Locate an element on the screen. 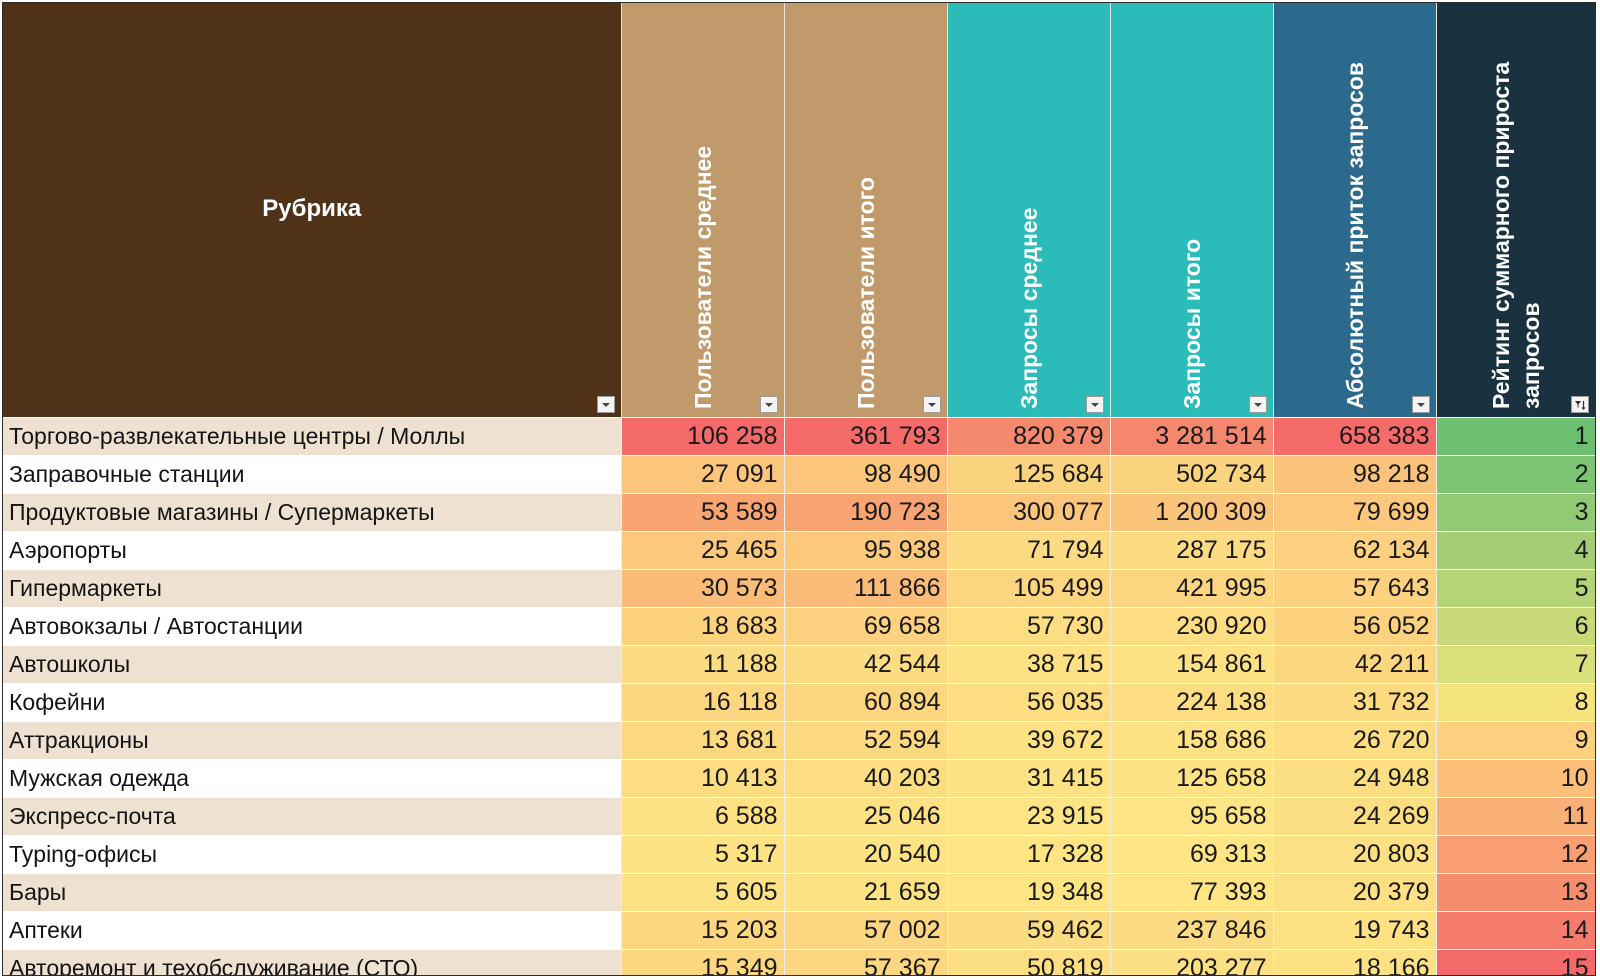 The image size is (1600, 980). cell-absolute-inflow: 62 134 is located at coordinates (1355, 550).